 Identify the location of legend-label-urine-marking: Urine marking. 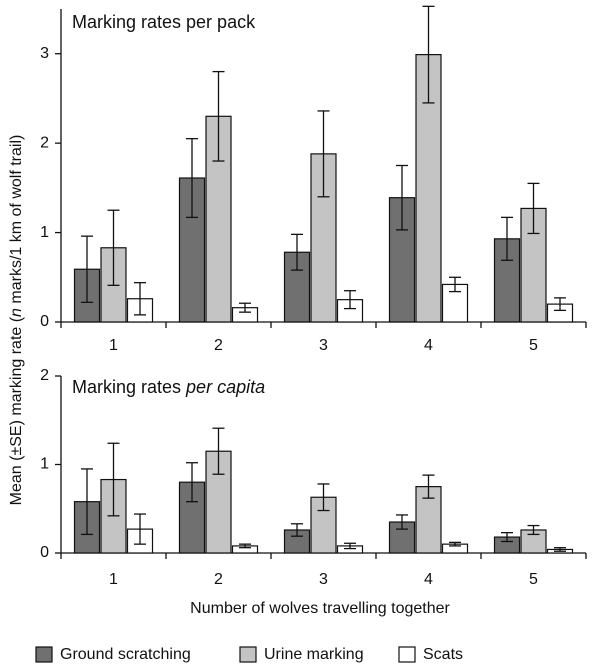
(314, 654).